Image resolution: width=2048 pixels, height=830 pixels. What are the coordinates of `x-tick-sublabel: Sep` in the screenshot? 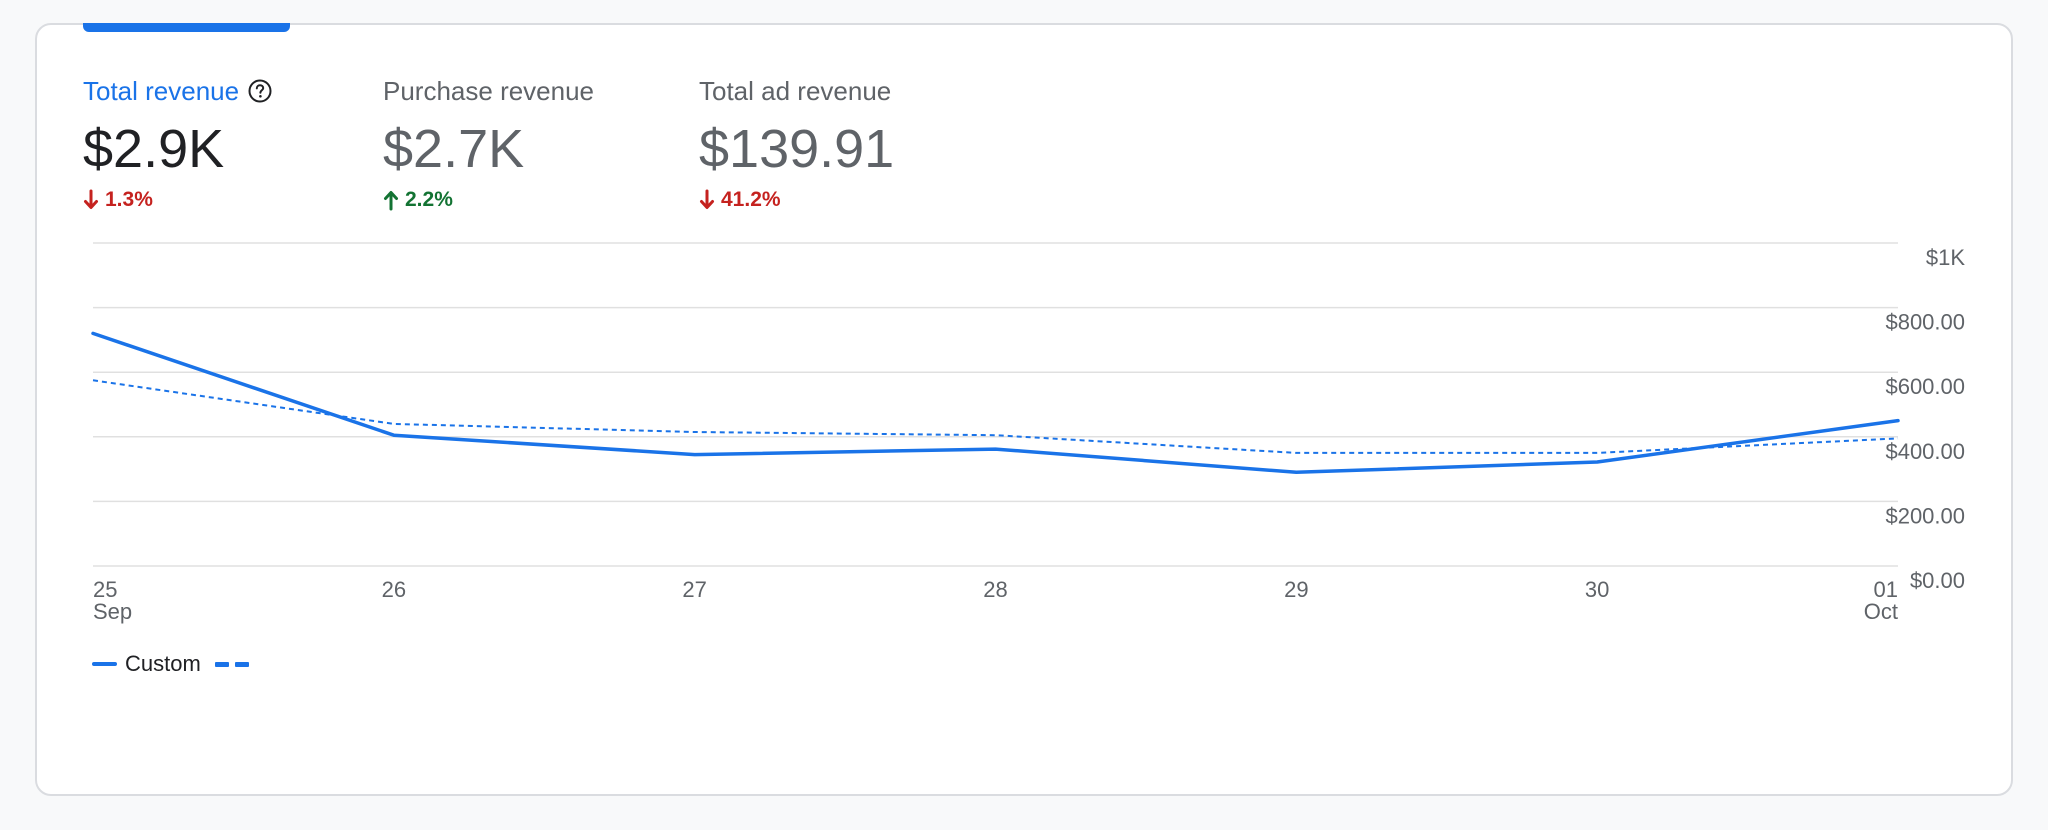 It's located at (112, 611).